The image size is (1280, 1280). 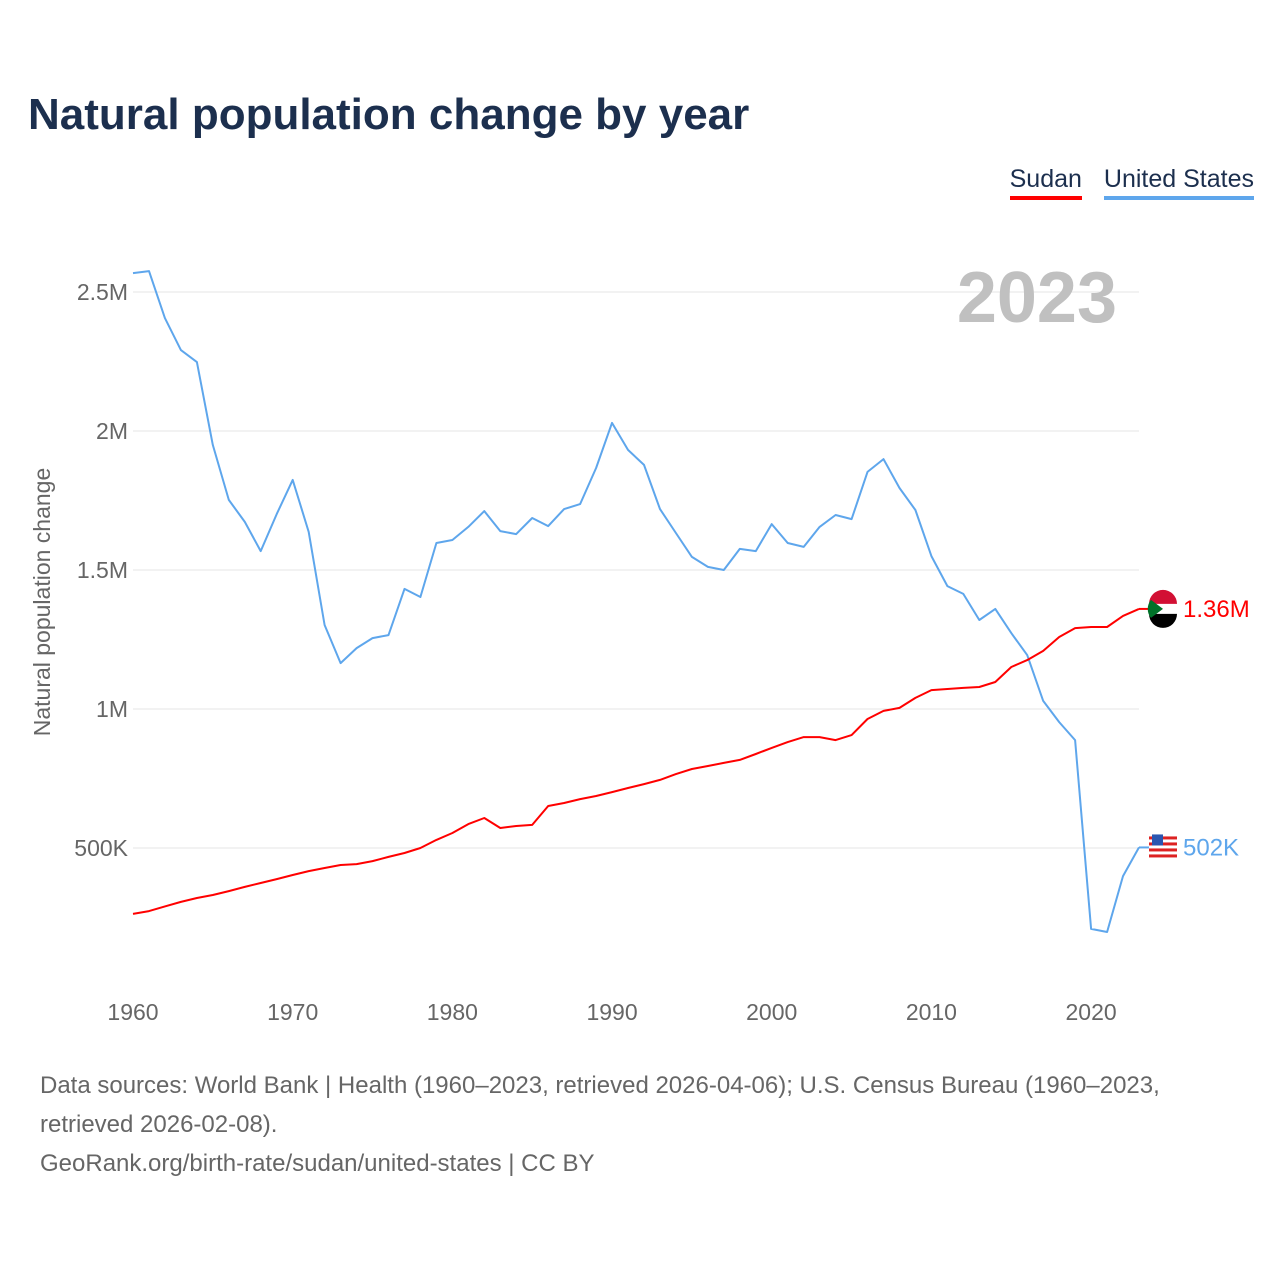 I want to click on x-tick-label: 1980, so click(x=452, y=1012).